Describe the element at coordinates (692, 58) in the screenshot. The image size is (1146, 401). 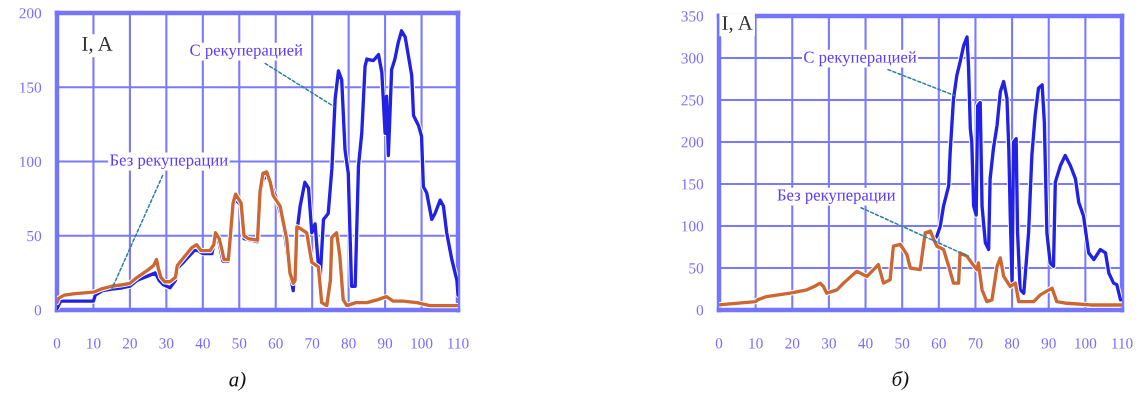
I see `y-tick-label: 300` at that location.